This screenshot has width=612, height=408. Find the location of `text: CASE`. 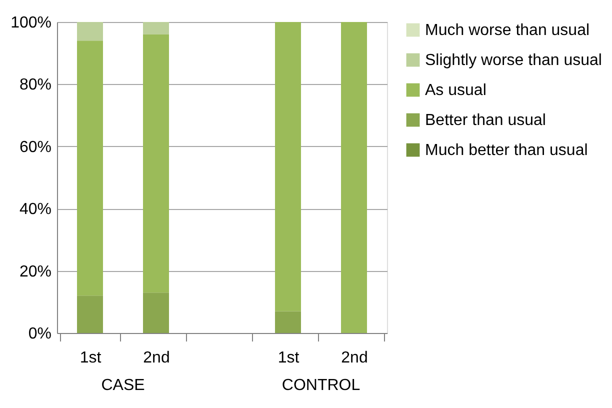

text: CASE is located at coordinates (123, 385).